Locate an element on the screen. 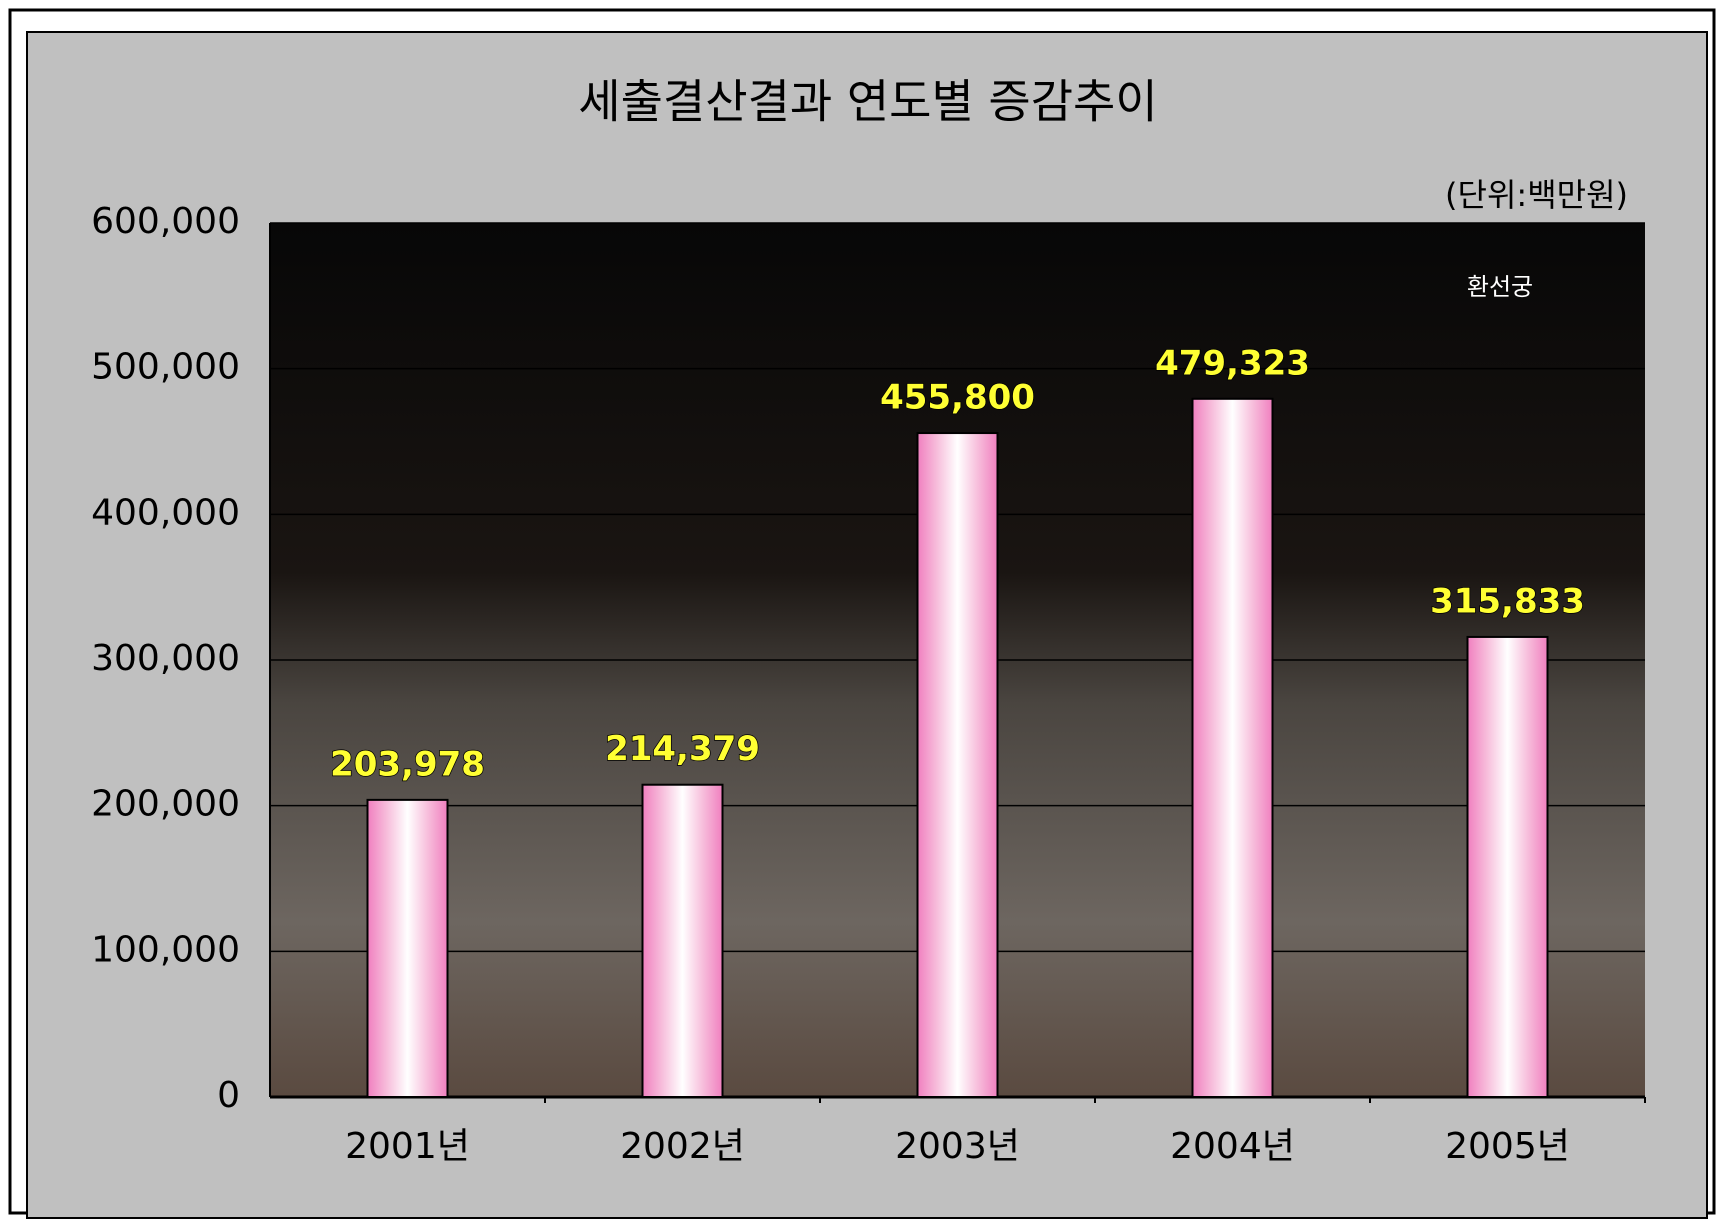  value-label: 214,379 is located at coordinates (682, 749).